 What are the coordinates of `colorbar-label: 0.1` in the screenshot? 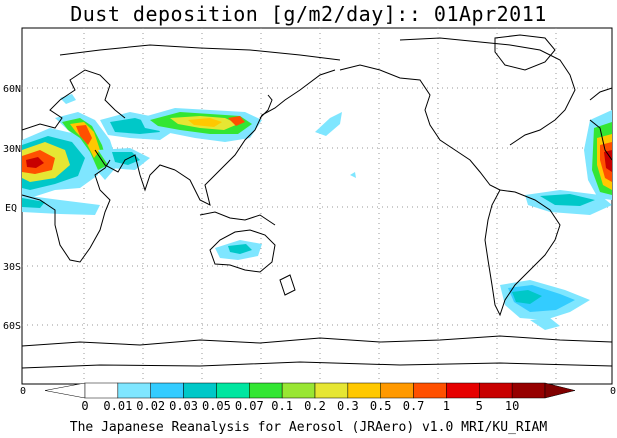 It's located at (282, 406).